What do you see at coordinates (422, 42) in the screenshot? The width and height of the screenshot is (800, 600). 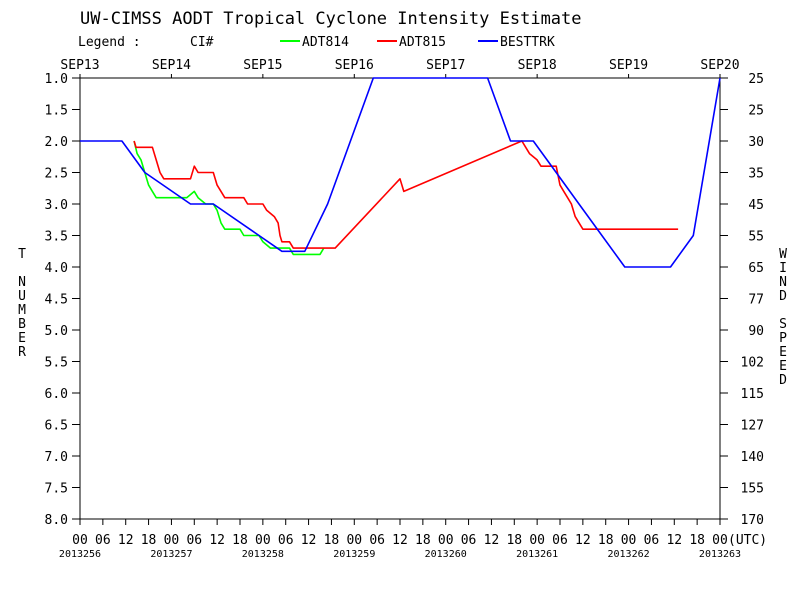 I see `legend-label: ADT815` at bounding box center [422, 42].